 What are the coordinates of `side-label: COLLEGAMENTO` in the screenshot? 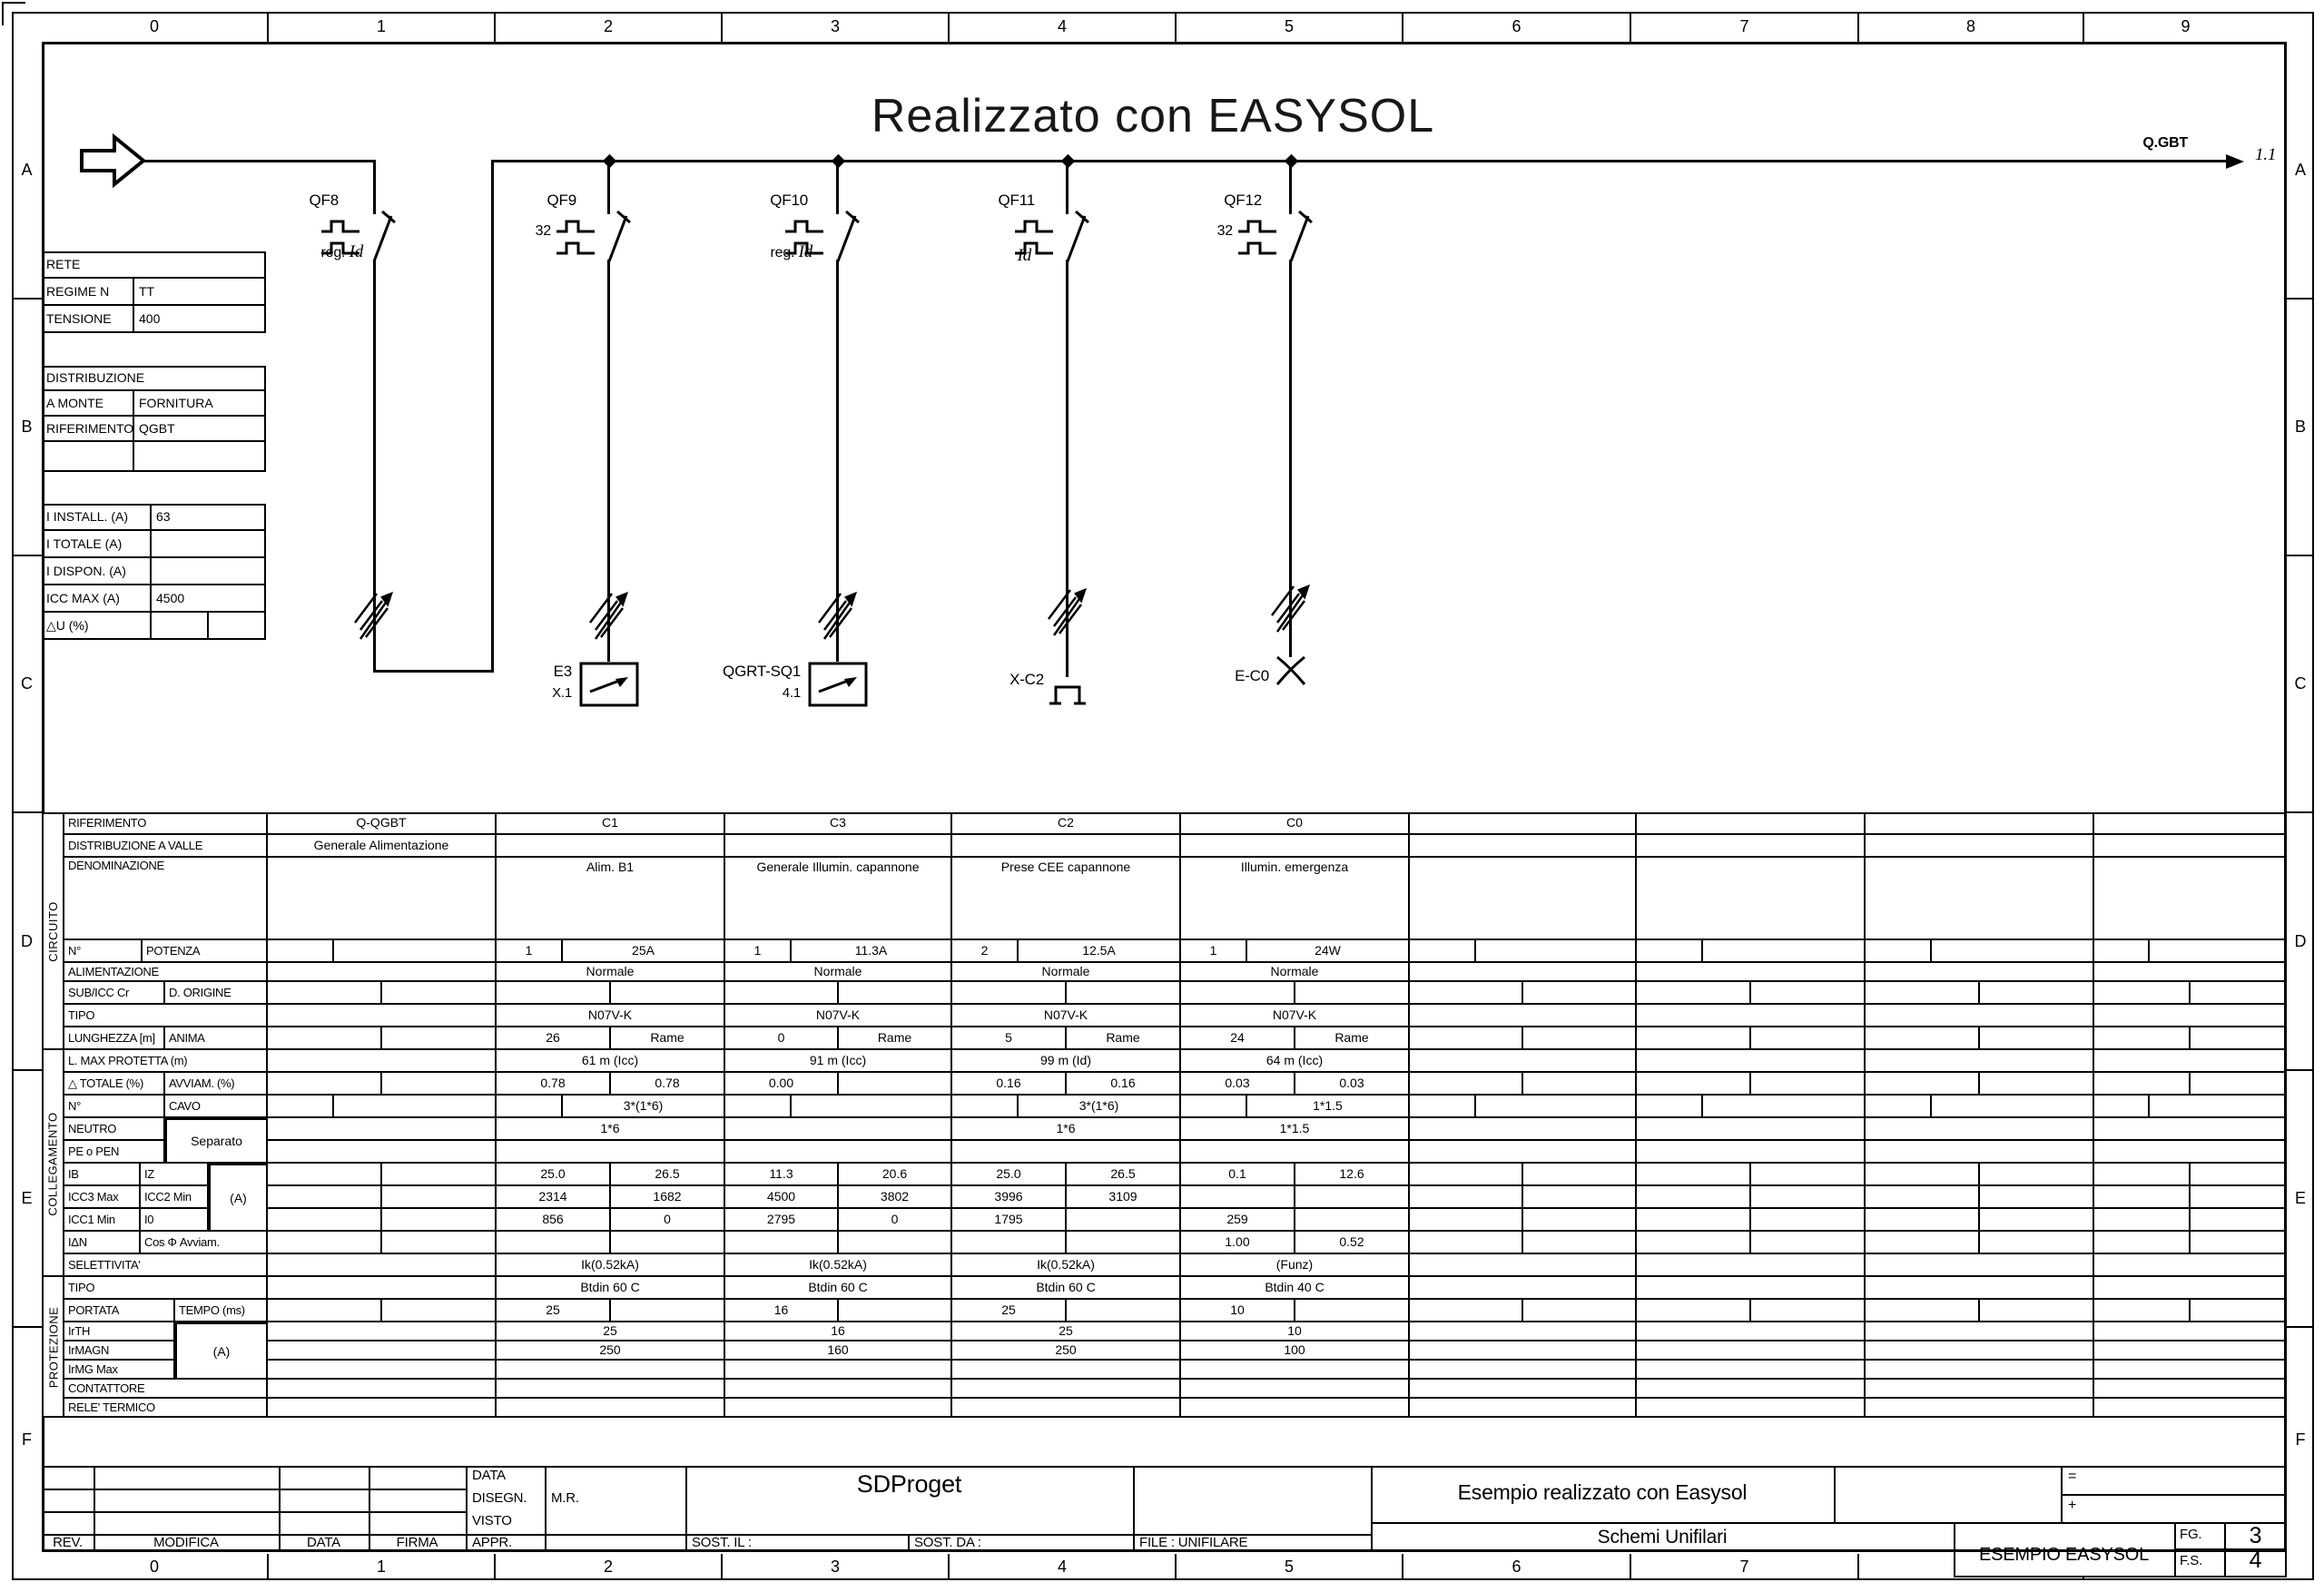 It's located at (53, 1163).